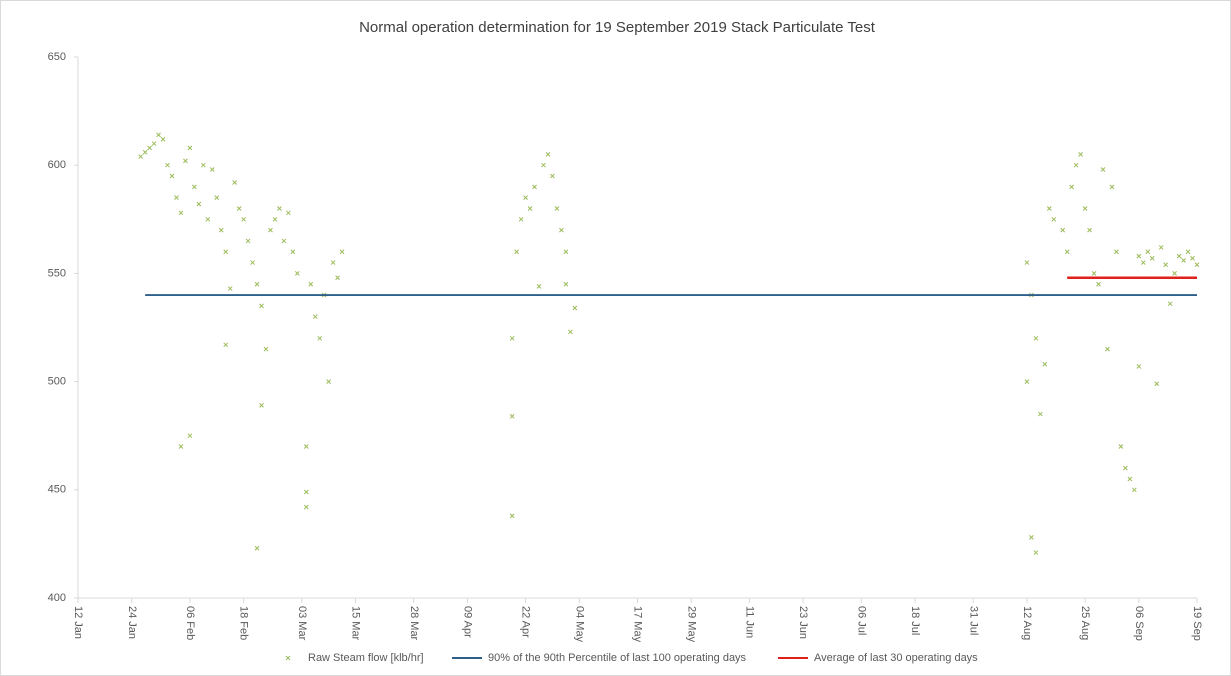  Describe the element at coordinates (78, 622) in the screenshot. I see `x-tick-label: 12 Jan` at that location.